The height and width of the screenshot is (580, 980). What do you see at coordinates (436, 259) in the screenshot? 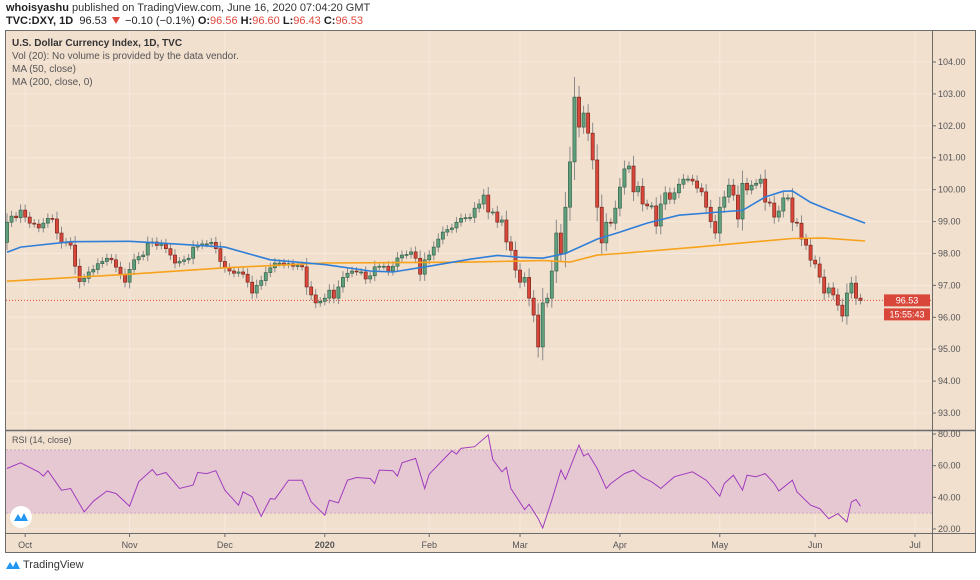
I see `ma200-line` at bounding box center [436, 259].